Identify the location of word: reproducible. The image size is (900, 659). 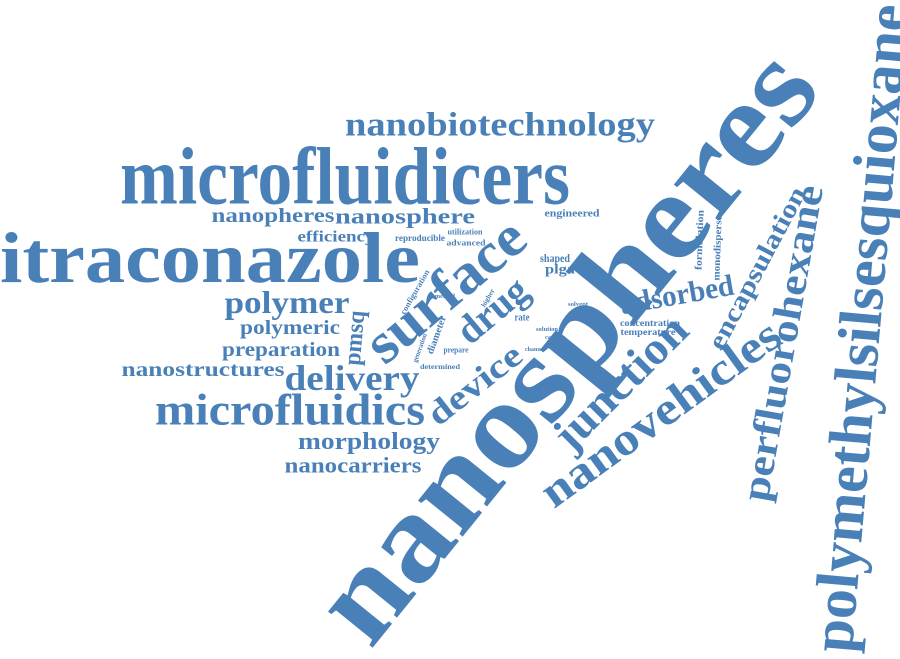
(420, 238).